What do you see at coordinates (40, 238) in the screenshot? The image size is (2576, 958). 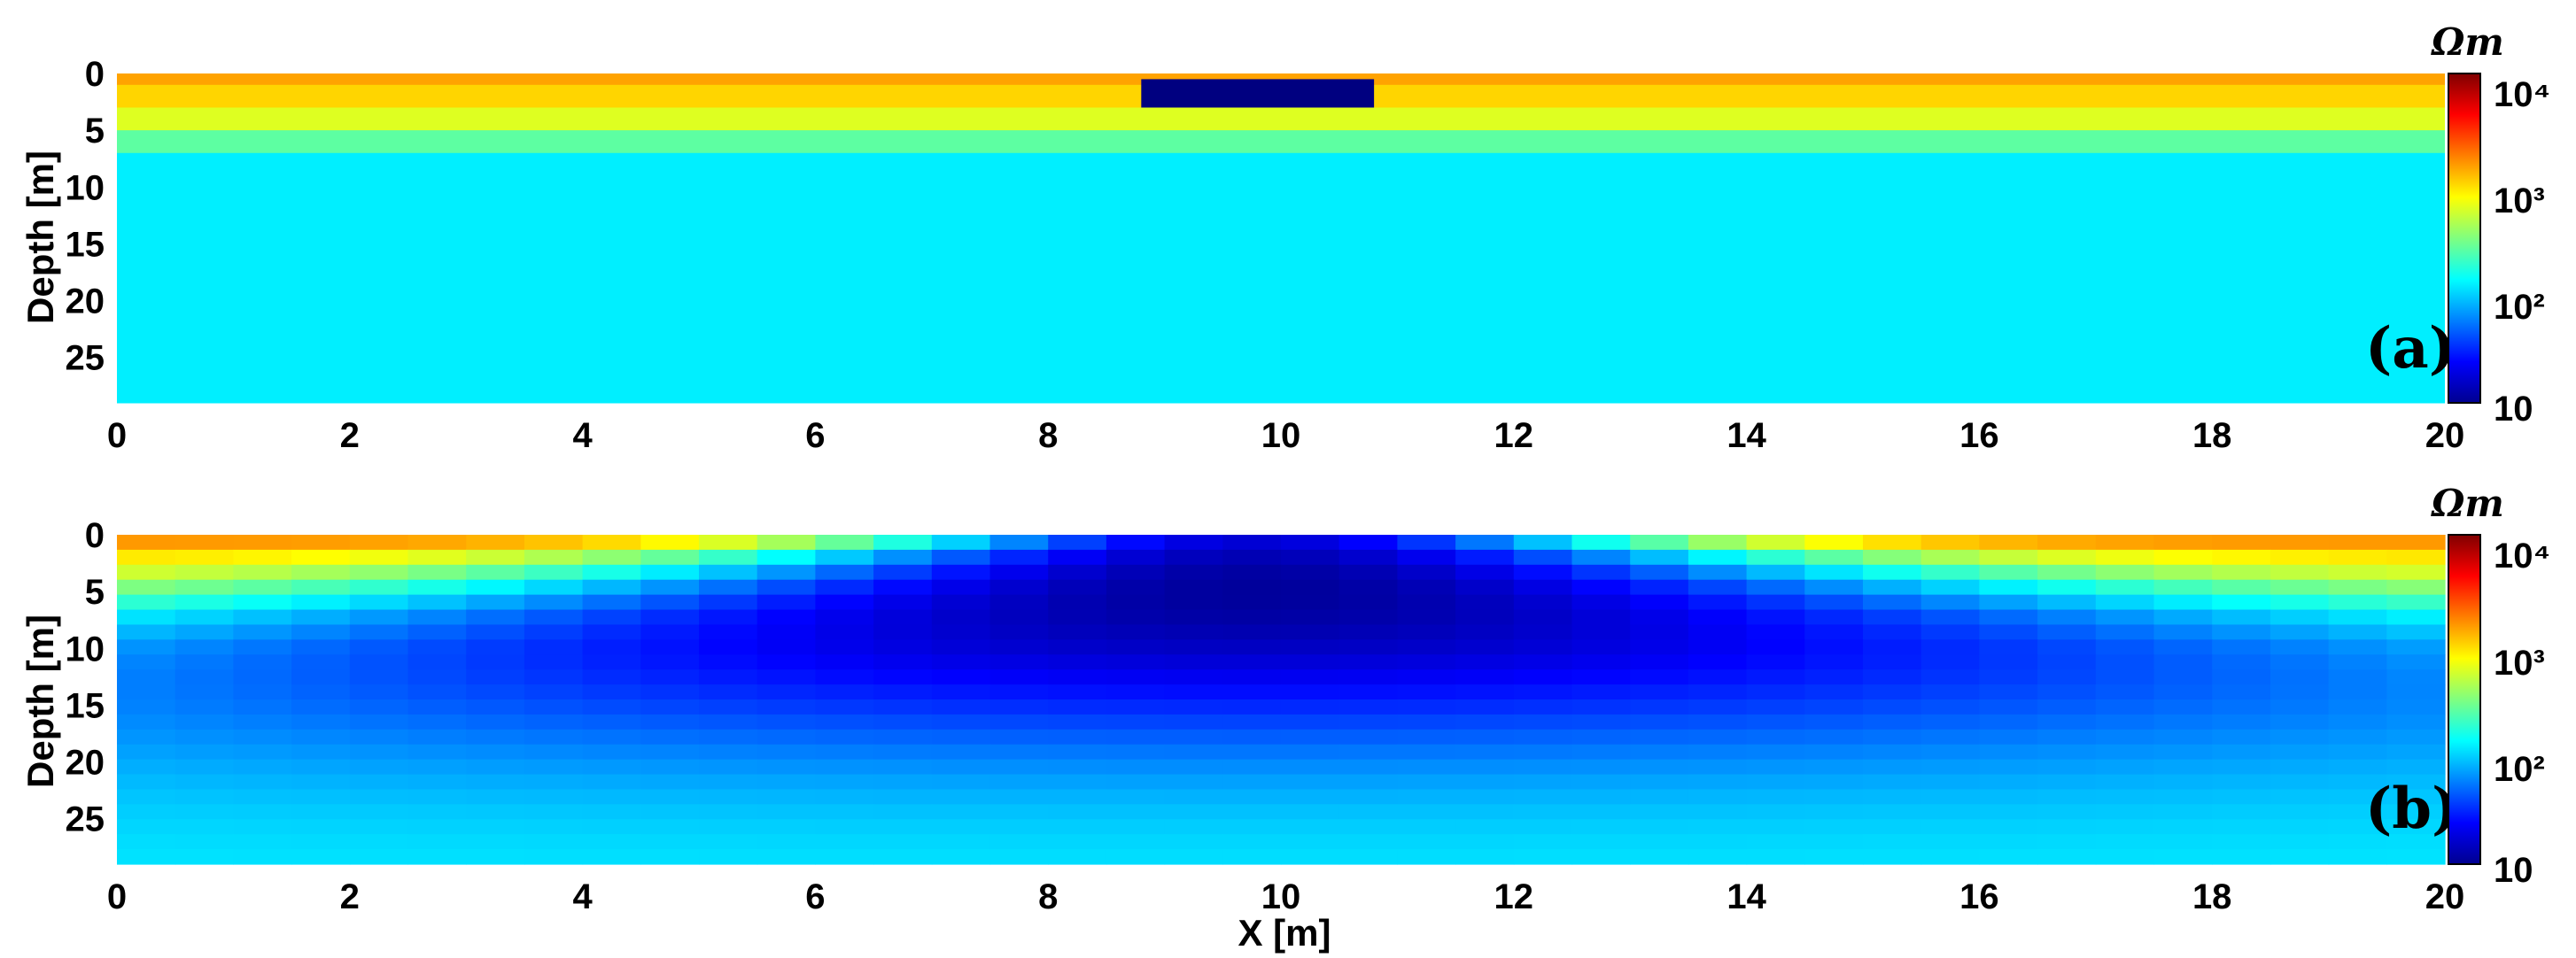 I see `y-axis-label-a: Depth [m]` at bounding box center [40, 238].